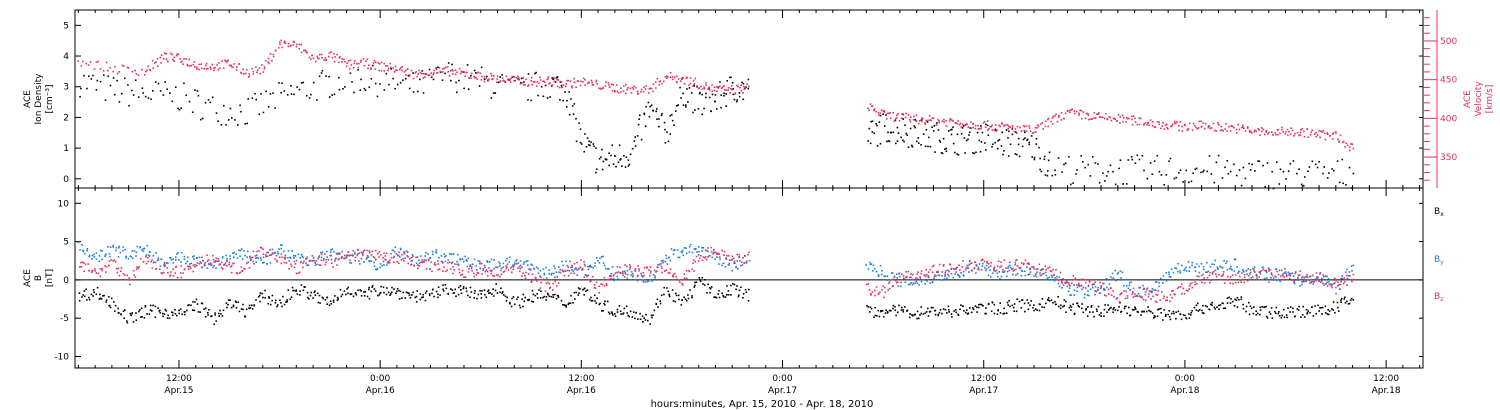 The image size is (1500, 410). What do you see at coordinates (581, 379) in the screenshot?
I see `time-tick-label: 12:00` at bounding box center [581, 379].